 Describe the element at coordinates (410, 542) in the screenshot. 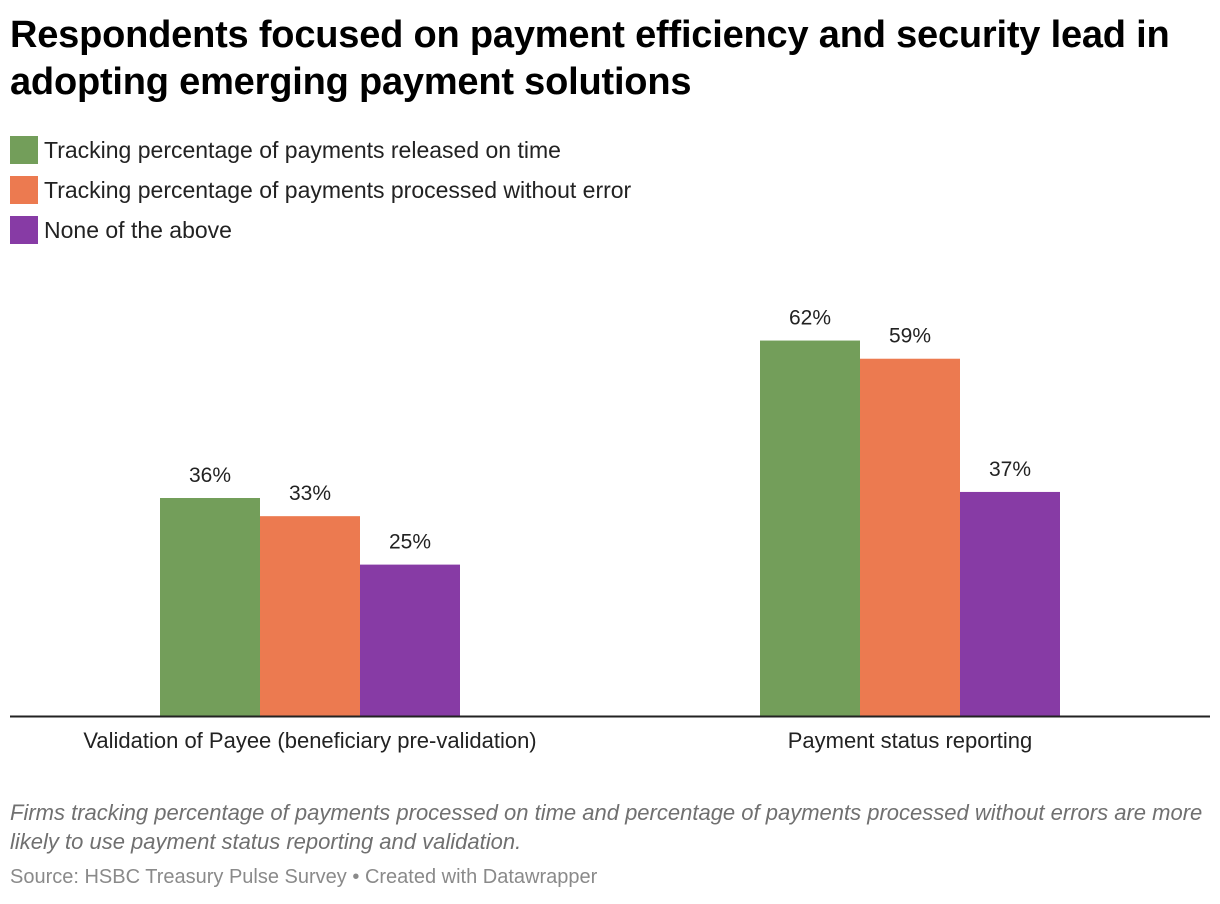

I see `data-label-0-2: 25%` at that location.